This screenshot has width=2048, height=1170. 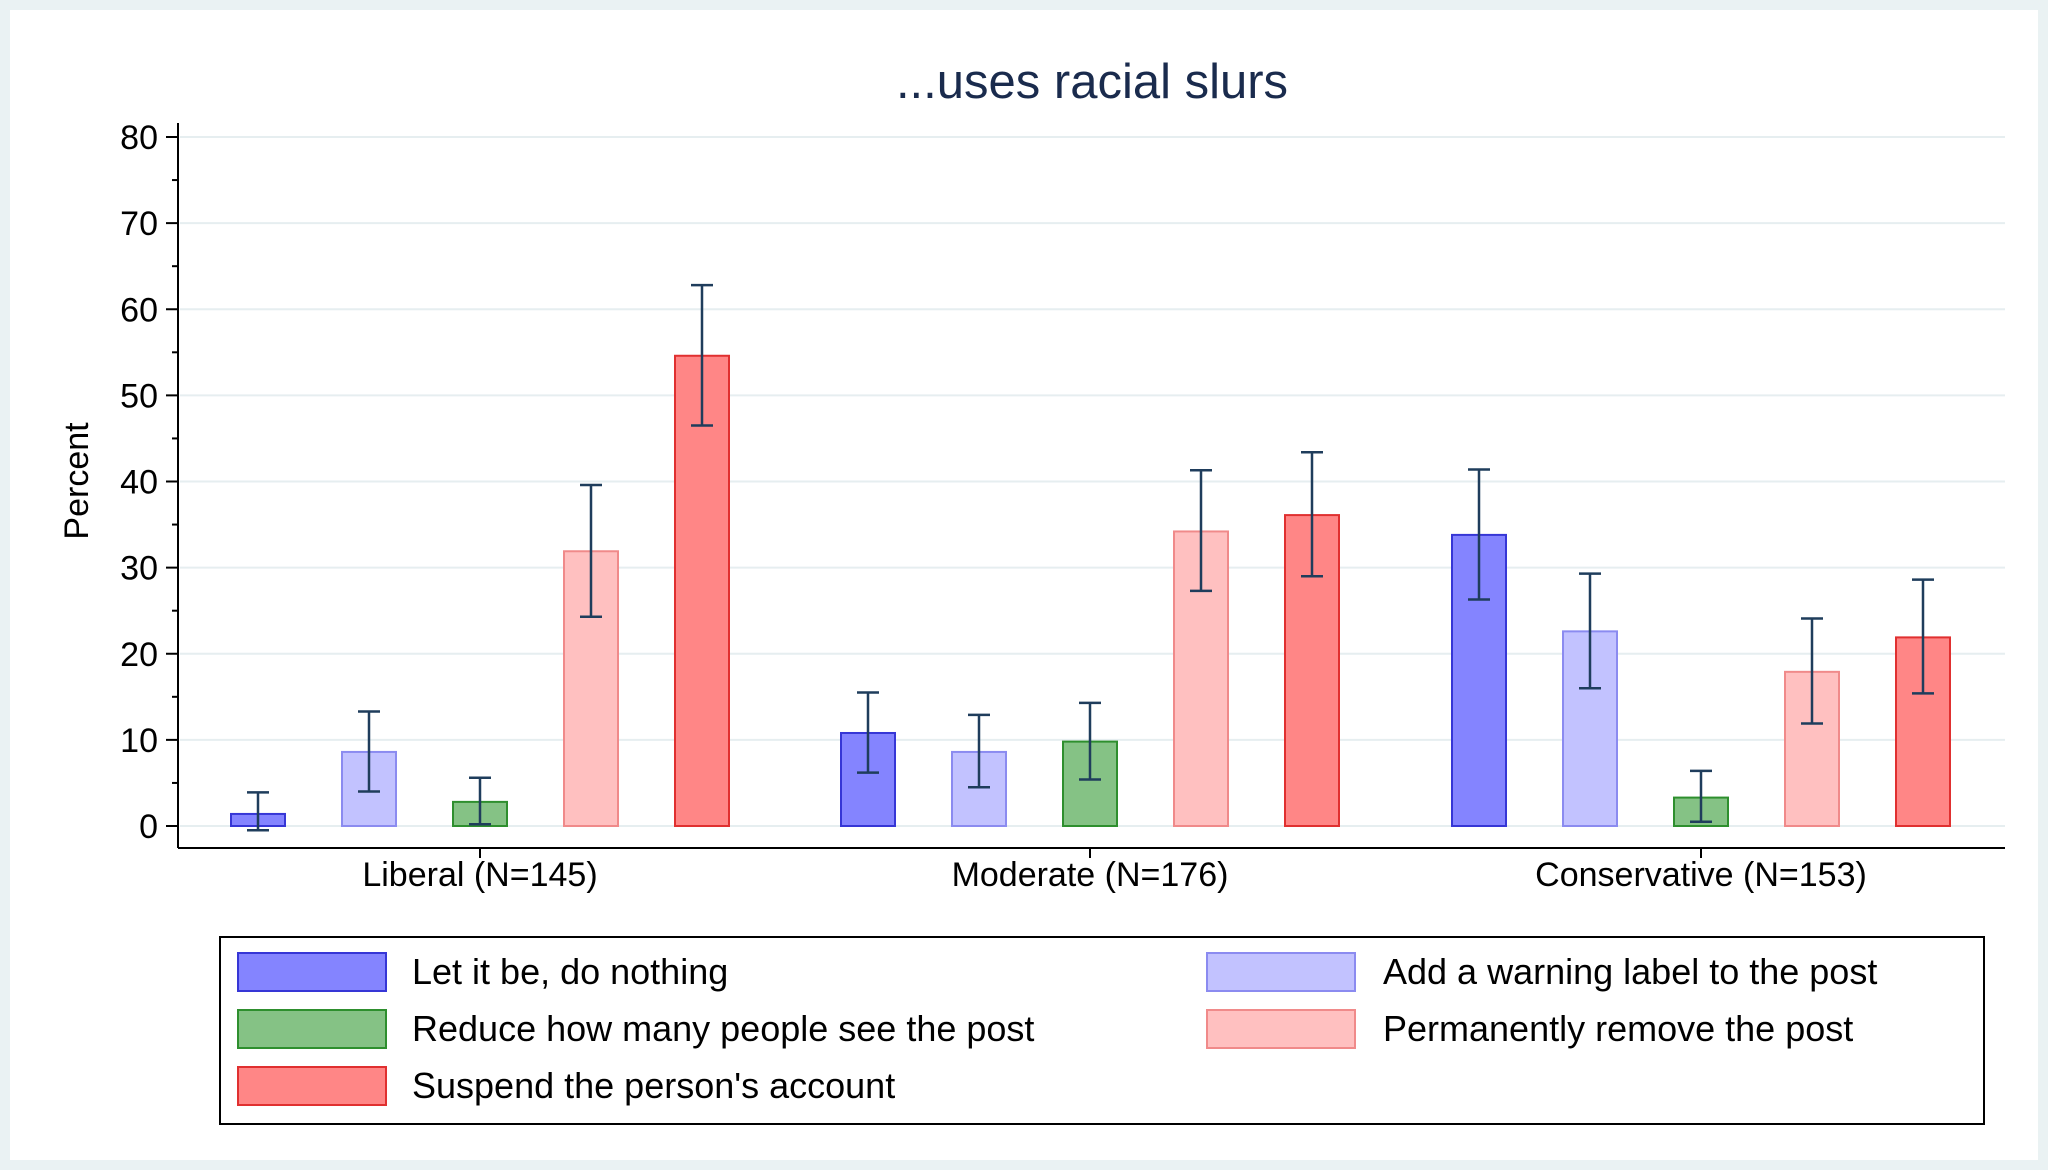 What do you see at coordinates (139, 655) in the screenshot?
I see `y-tick-label: 20` at bounding box center [139, 655].